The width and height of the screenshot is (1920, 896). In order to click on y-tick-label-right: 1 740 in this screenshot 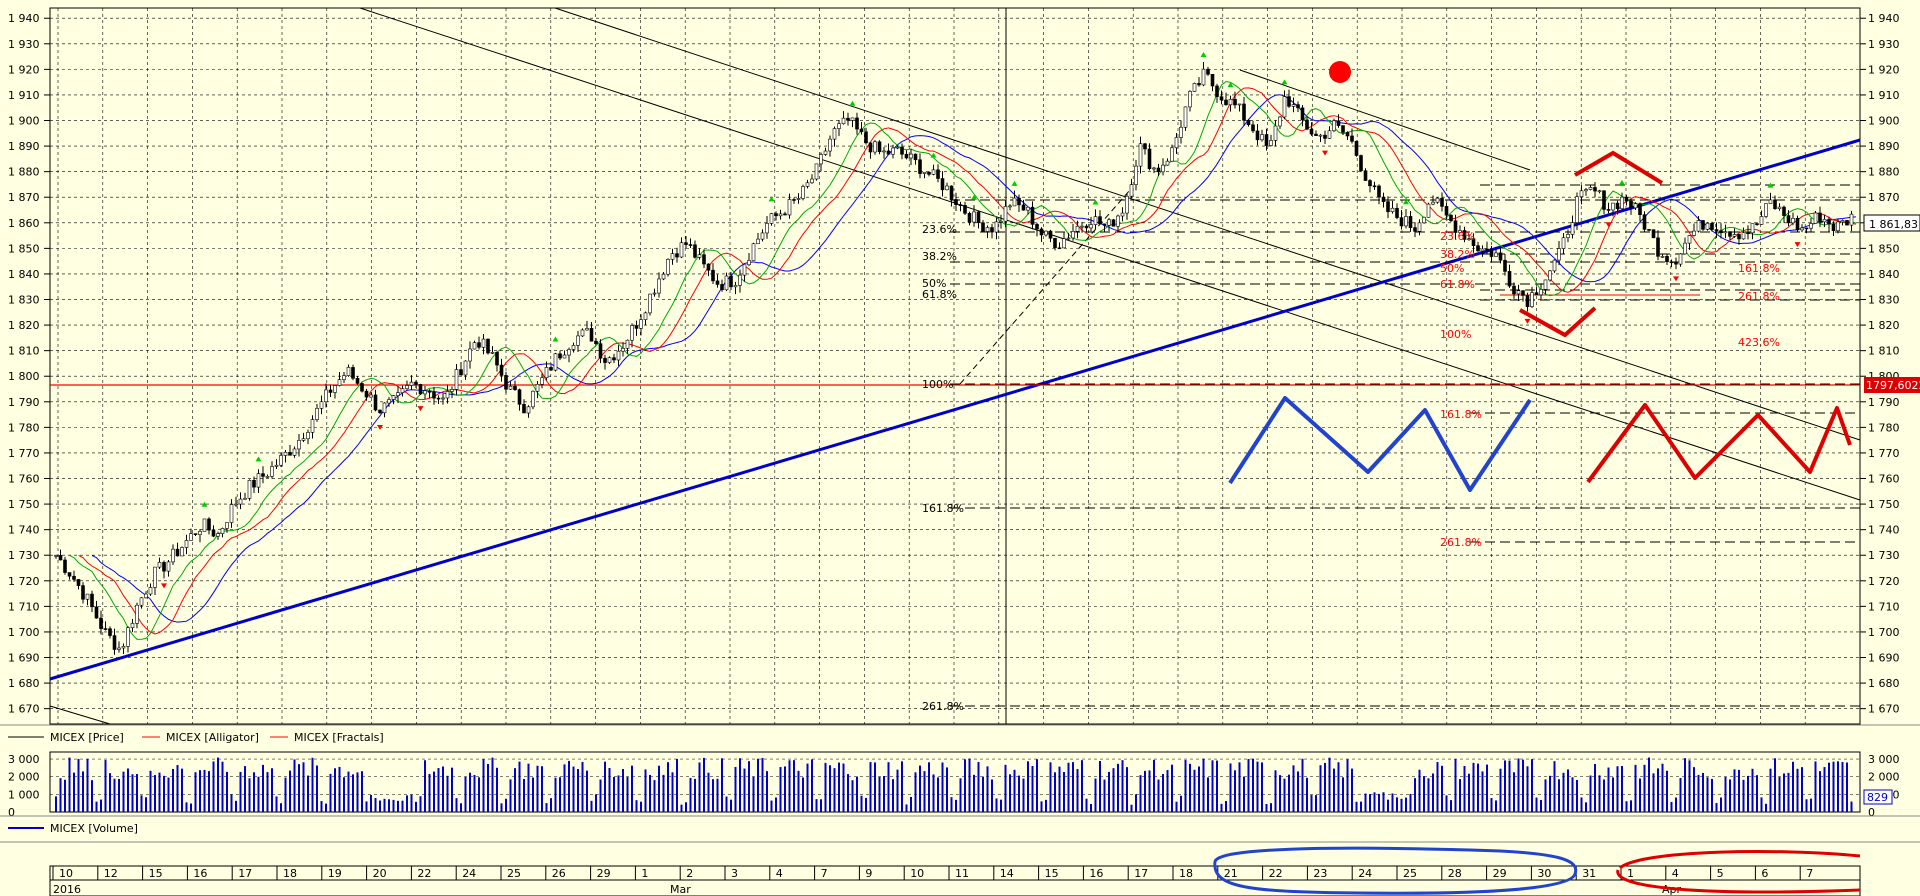, I will do `click(1884, 530)`.